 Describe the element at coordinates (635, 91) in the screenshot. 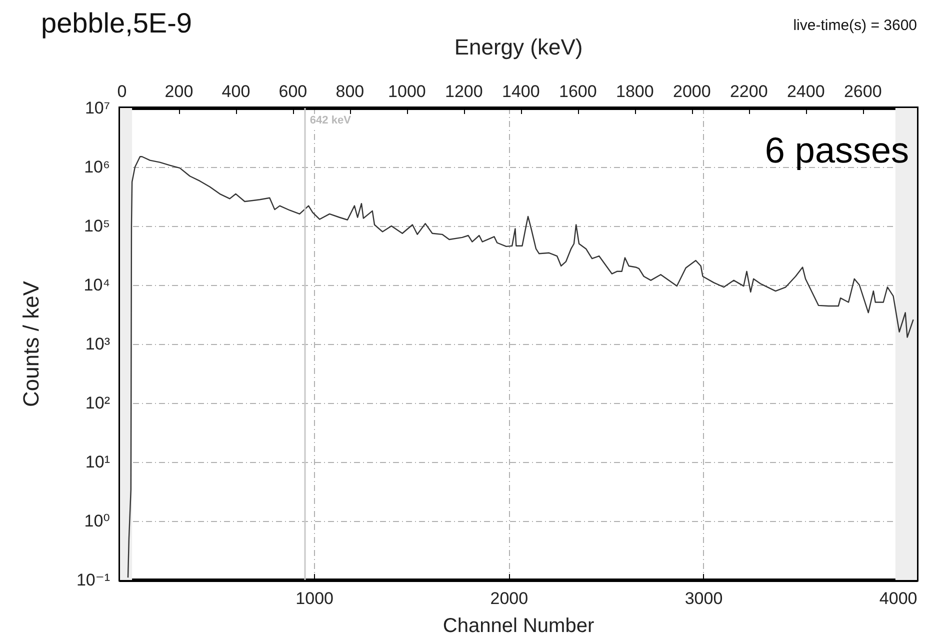

I see `x2-tick-label: 1800` at that location.